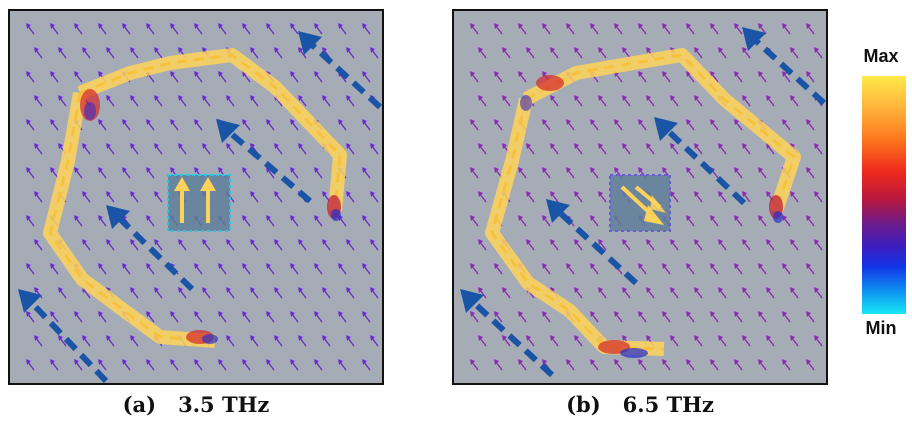  What do you see at coordinates (640, 404) in the screenshot?
I see `caption-b: (b) 6.5 THz` at bounding box center [640, 404].